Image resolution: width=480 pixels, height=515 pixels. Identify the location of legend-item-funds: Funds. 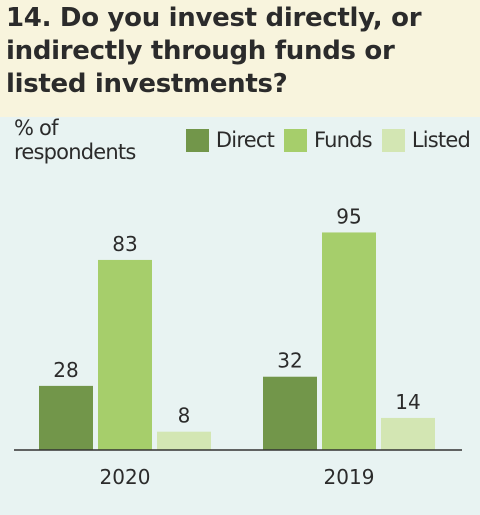
(328, 140).